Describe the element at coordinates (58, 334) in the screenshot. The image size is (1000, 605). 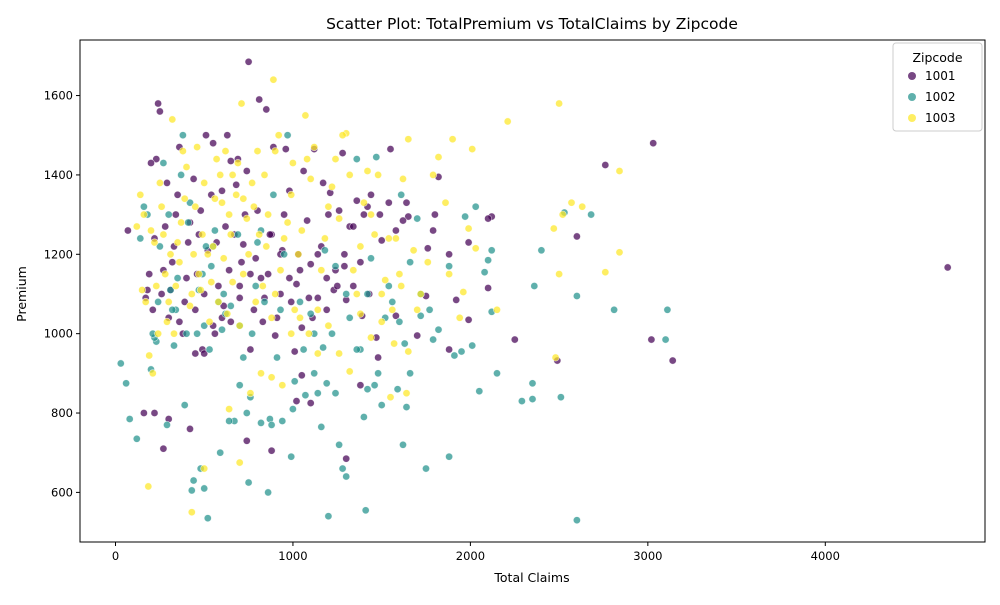
I see `y-tick-label: 1000` at that location.